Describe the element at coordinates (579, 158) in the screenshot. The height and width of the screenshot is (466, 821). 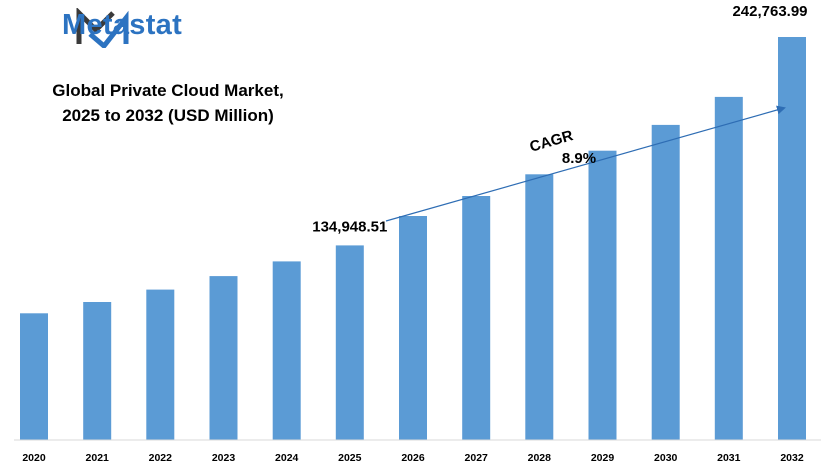
I see `cagr-value: 8.9%` at that location.